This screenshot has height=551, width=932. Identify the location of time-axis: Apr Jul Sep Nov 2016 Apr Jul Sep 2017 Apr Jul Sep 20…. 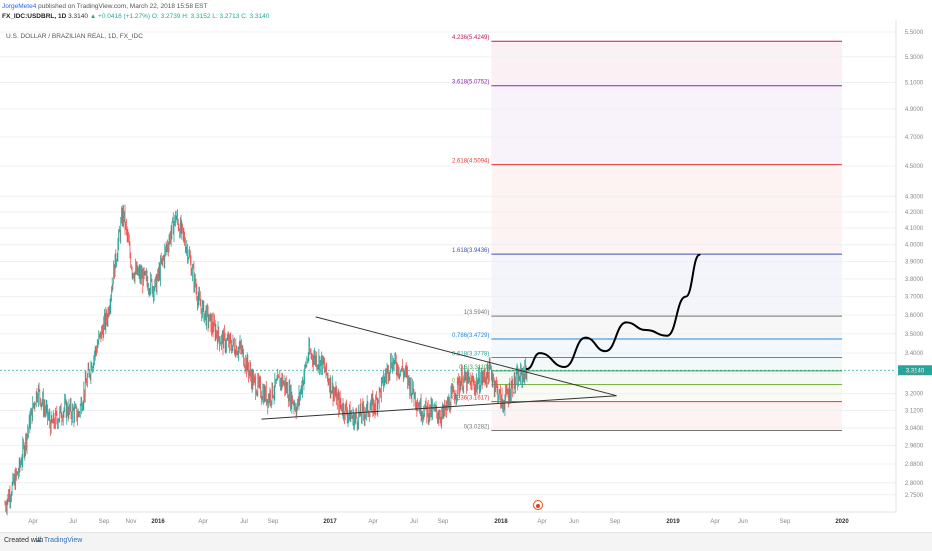
(438, 522).